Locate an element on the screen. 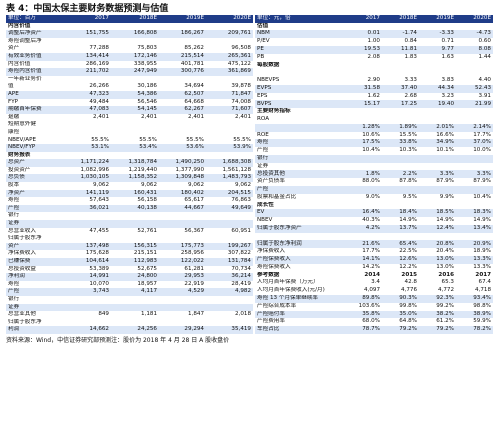 The width and height of the screenshot is (499, 423). table-cell: 52.43 is located at coordinates (474, 88).